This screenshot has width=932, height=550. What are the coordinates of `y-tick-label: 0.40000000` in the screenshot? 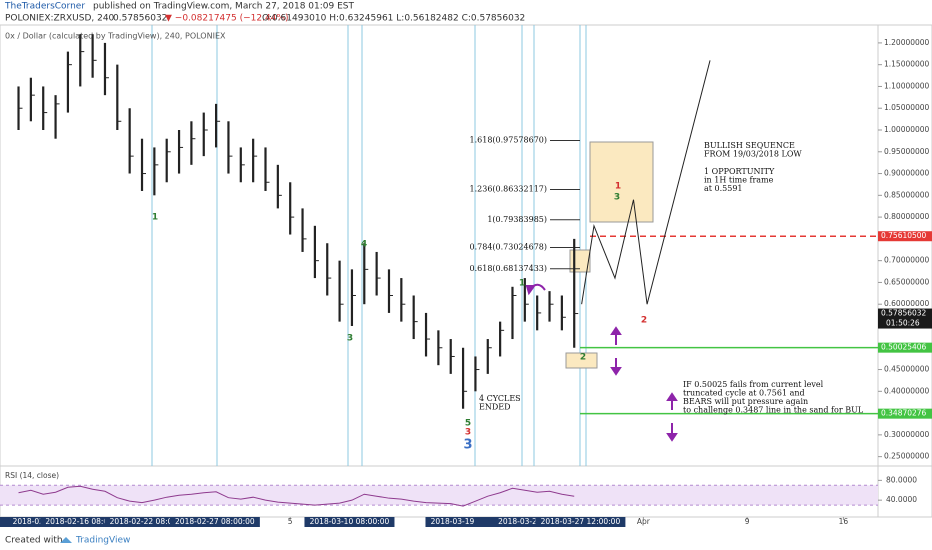 It's located at (907, 390).